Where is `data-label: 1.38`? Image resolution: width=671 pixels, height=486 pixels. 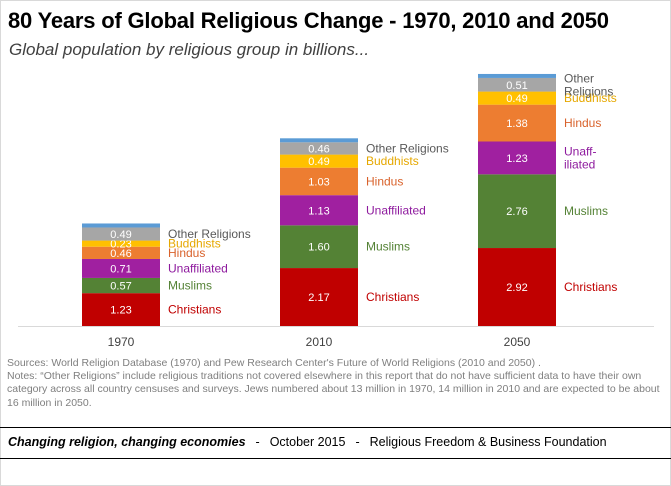
data-label: 1.38 is located at coordinates (516, 124).